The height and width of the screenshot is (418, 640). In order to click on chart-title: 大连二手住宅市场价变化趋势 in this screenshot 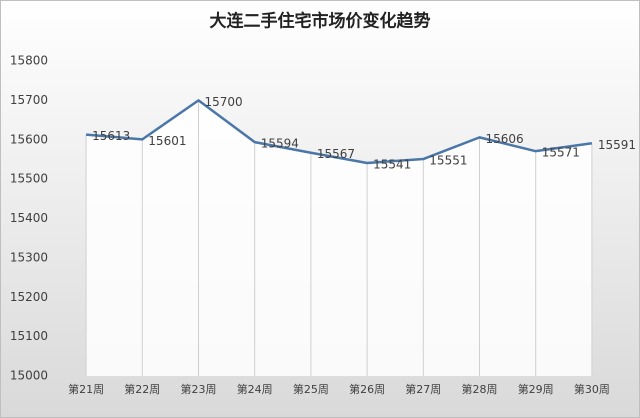, I will do `click(320, 21)`.